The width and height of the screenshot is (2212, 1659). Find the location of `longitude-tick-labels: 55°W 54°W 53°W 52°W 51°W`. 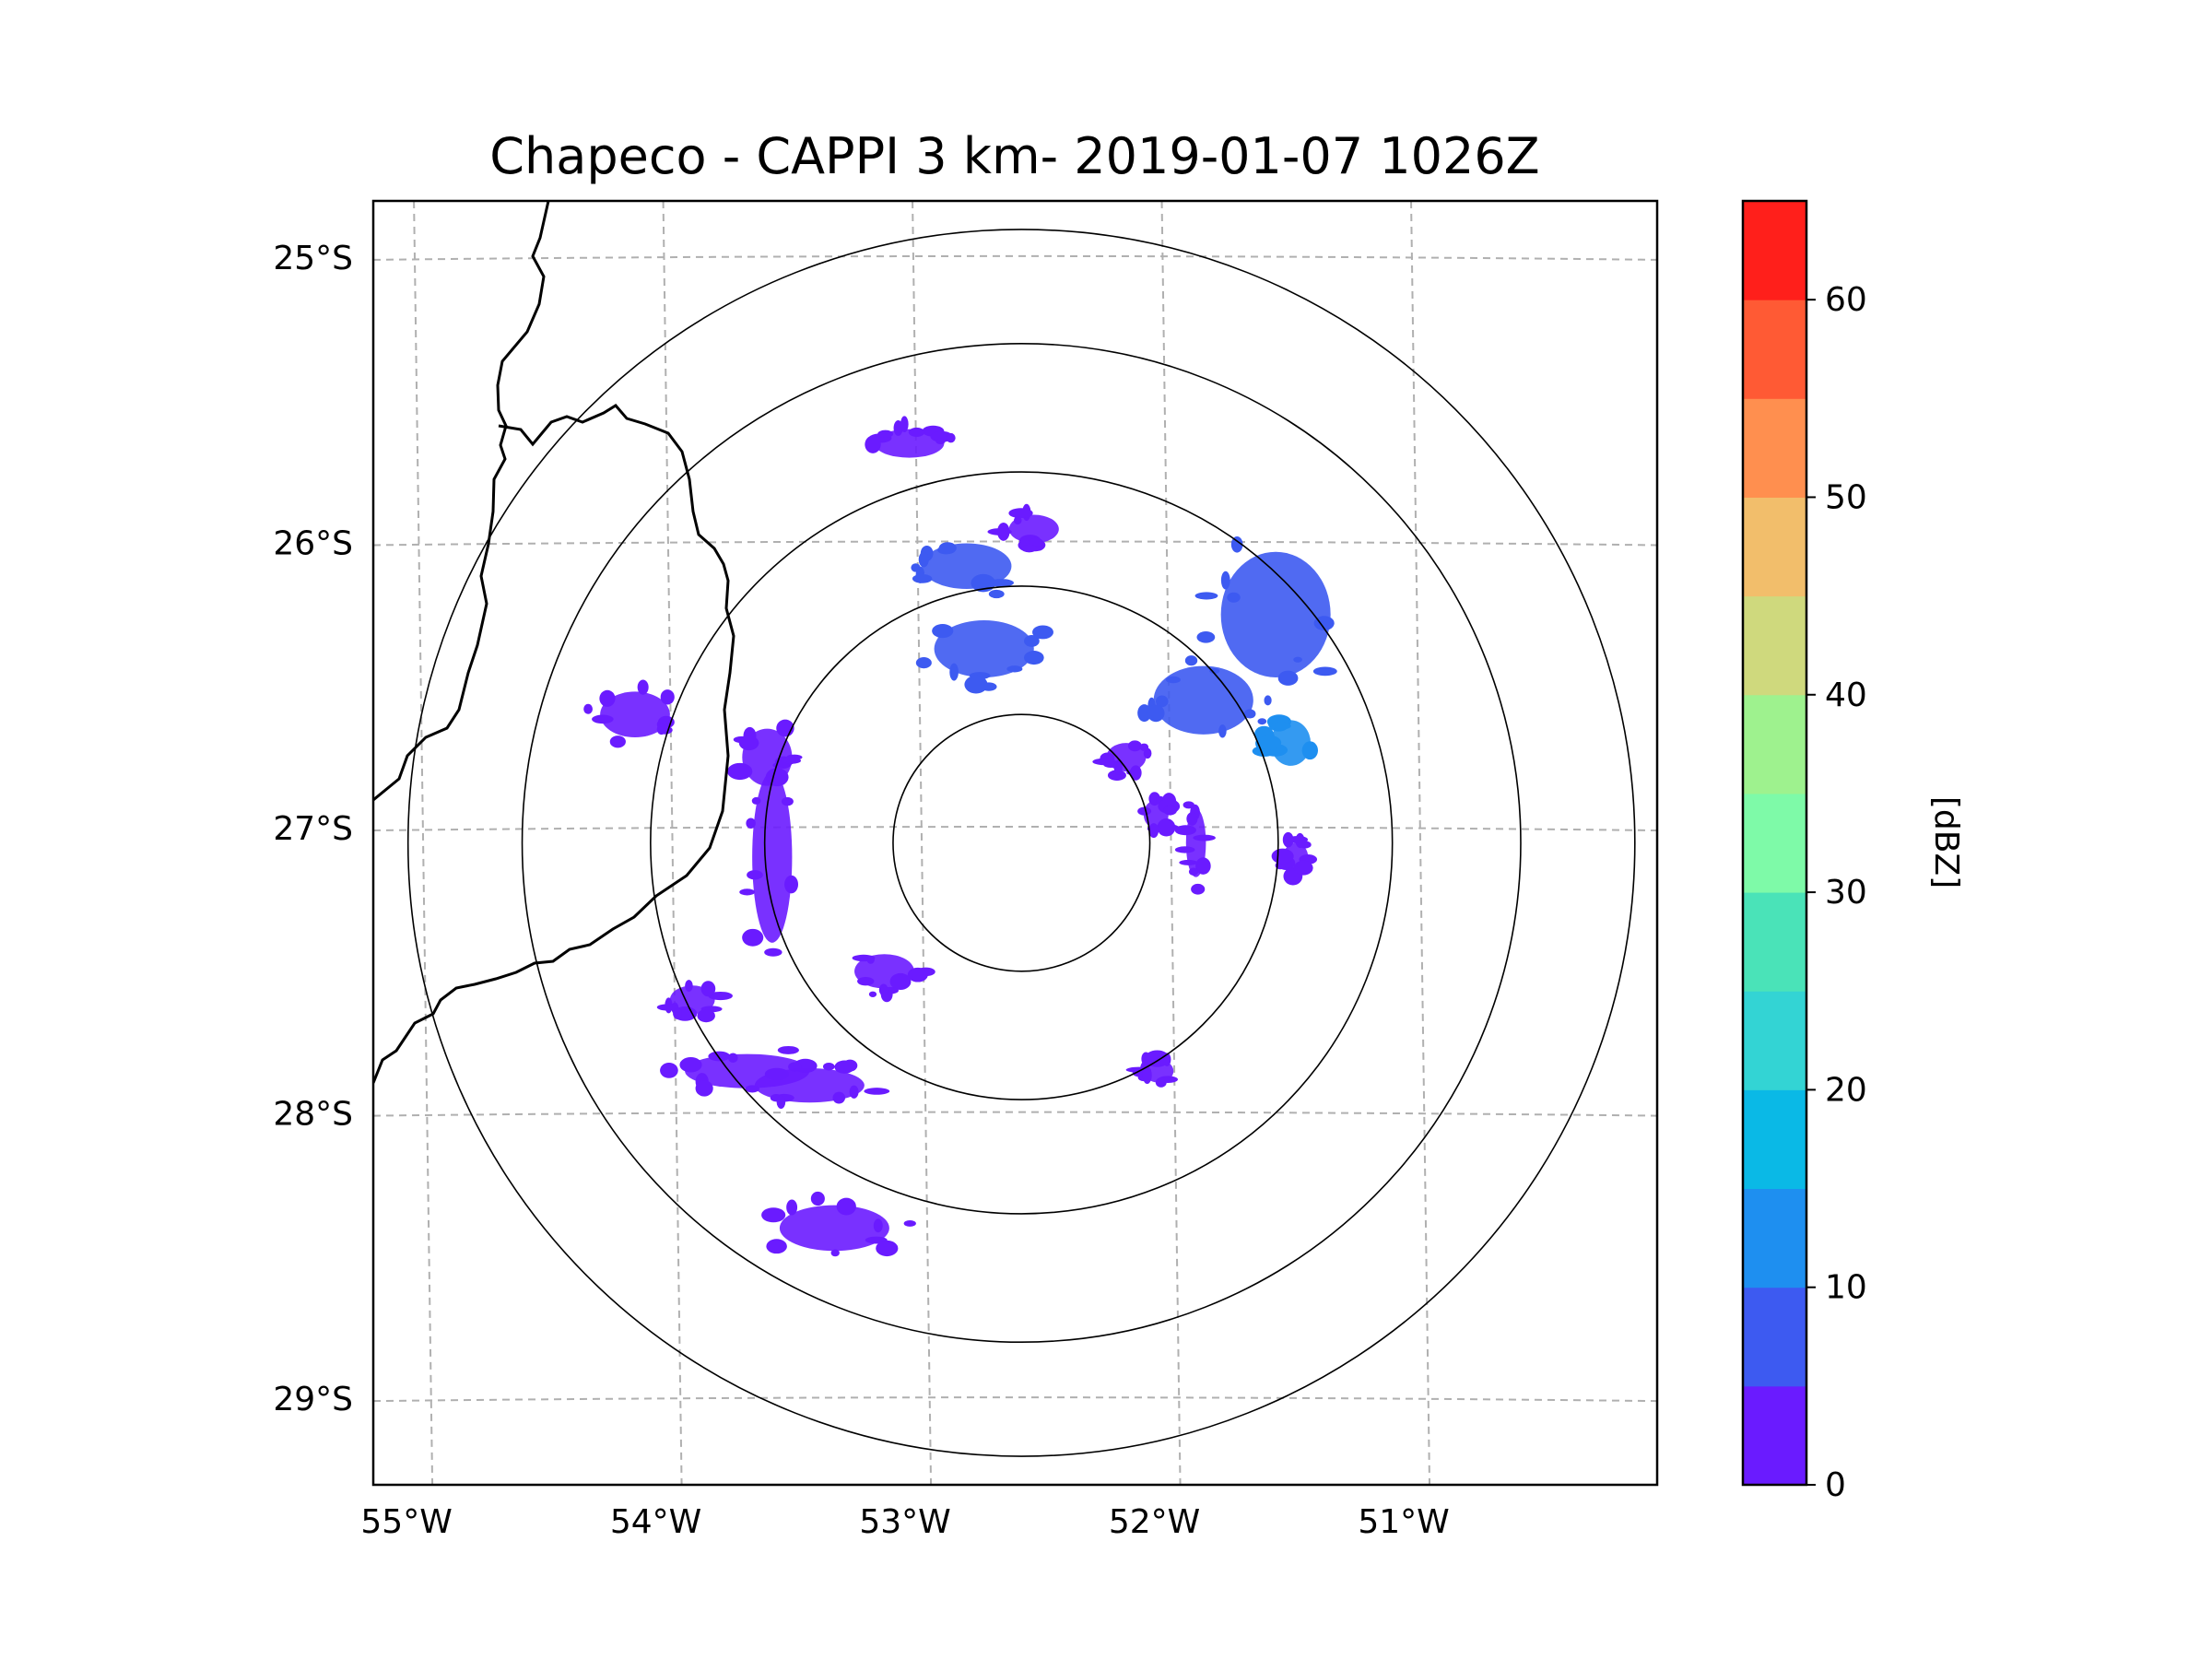

longitude-tick-labels: 55°W 54°W 53°W 52°W 51°W is located at coordinates (904, 1522).